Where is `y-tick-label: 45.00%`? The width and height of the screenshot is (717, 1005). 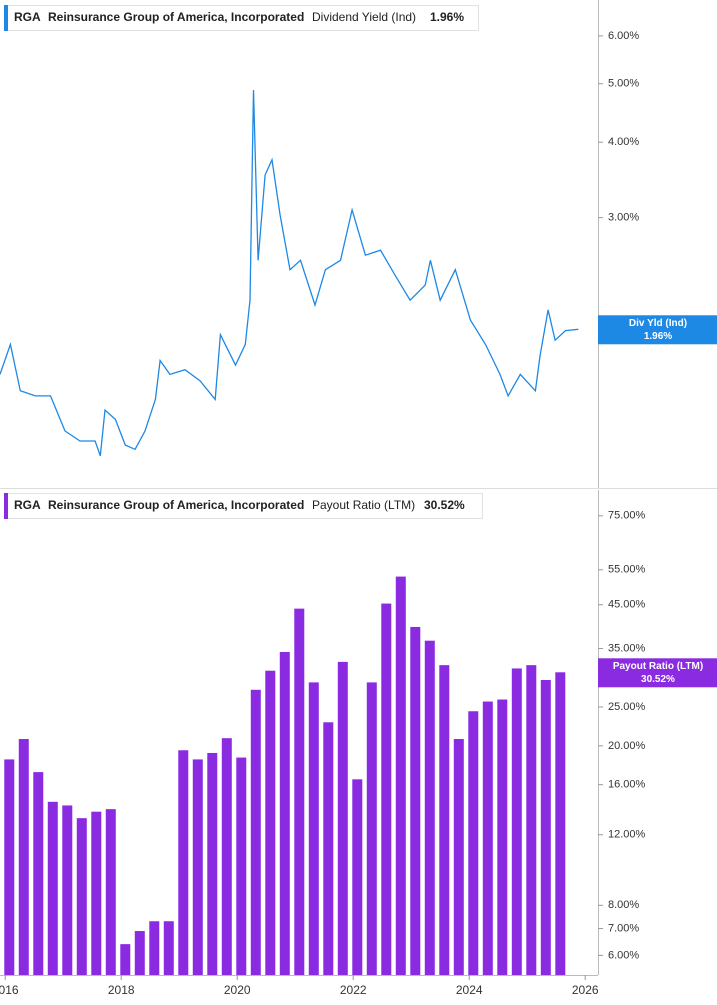
y-tick-label: 45.00% is located at coordinates (627, 605).